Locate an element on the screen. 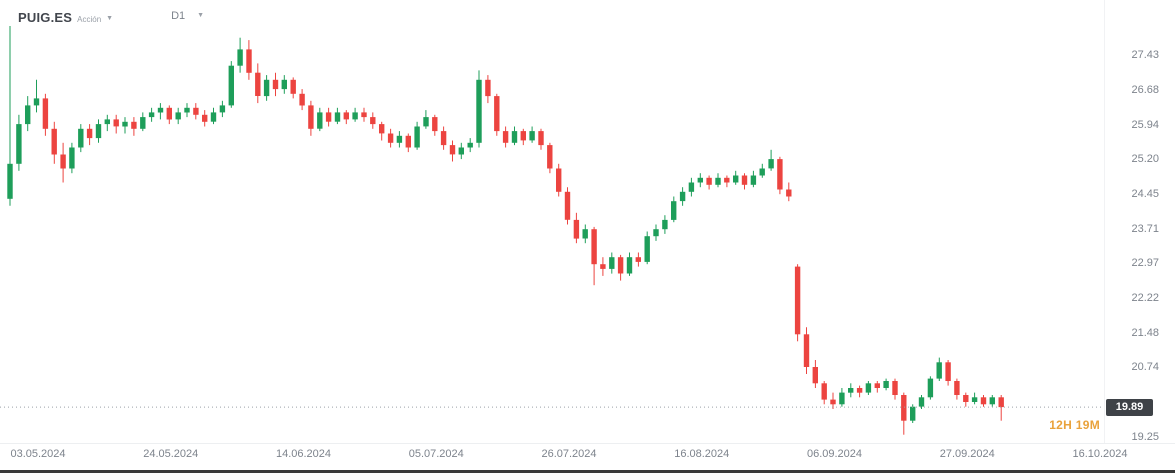  price-axis-label: 20.74 is located at coordinates (1145, 367).